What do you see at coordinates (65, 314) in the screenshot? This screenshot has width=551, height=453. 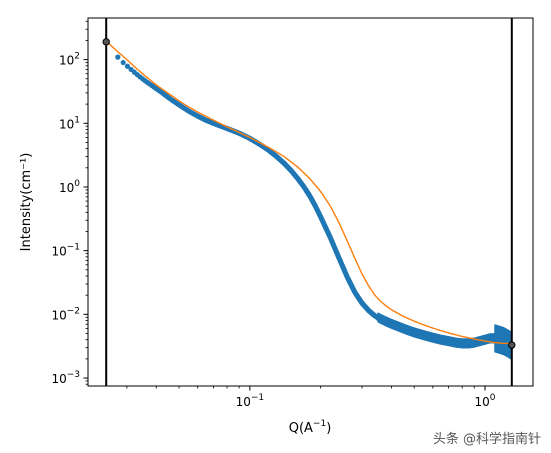 I see `y-tick-label: 10⁻²` at bounding box center [65, 314].